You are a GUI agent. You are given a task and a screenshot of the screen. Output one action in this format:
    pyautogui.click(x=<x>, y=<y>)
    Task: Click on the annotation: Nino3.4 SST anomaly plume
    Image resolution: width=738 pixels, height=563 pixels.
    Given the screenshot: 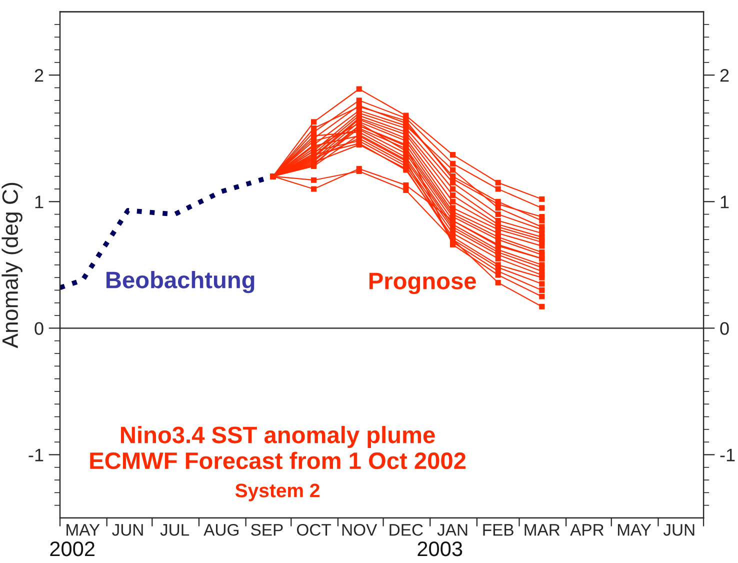 What is the action you would take?
    pyautogui.click(x=278, y=437)
    